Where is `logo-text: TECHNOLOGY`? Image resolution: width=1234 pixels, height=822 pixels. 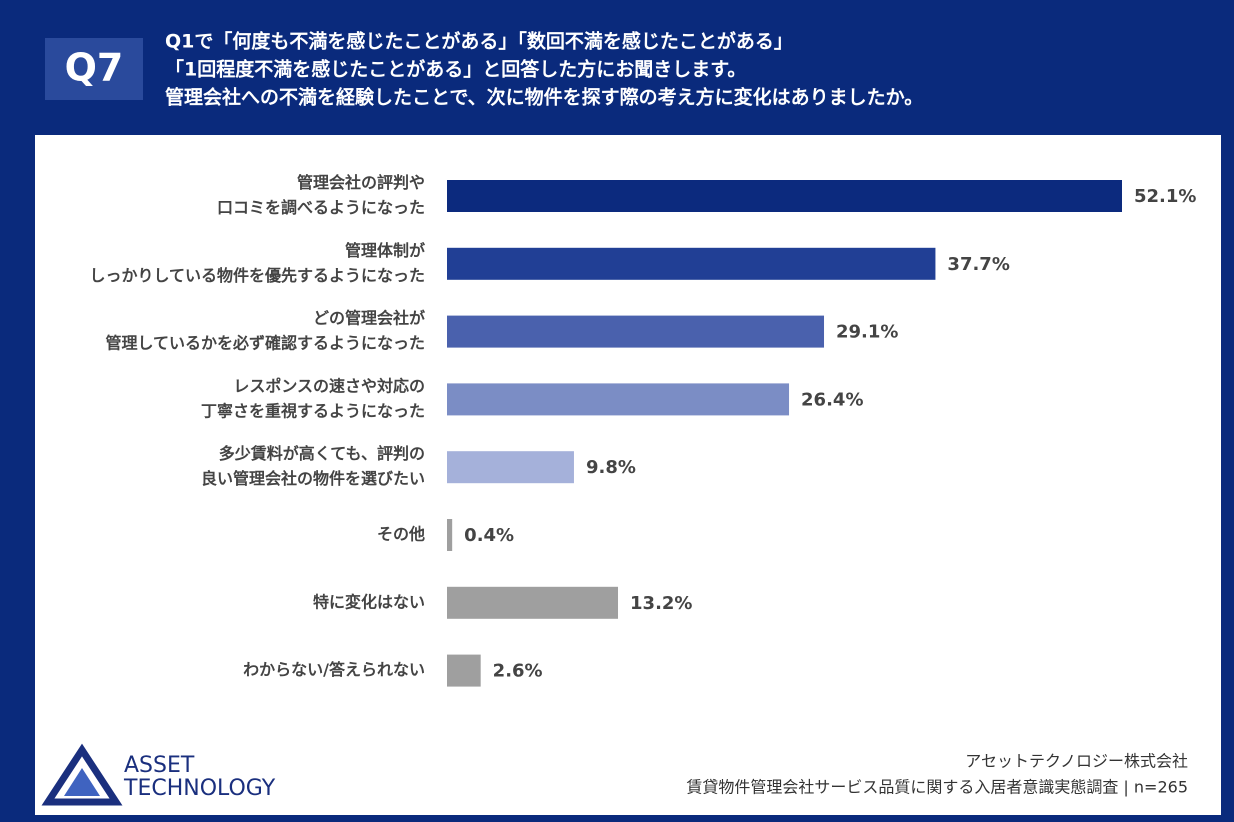 logo-text: TECHNOLOGY is located at coordinates (199, 788).